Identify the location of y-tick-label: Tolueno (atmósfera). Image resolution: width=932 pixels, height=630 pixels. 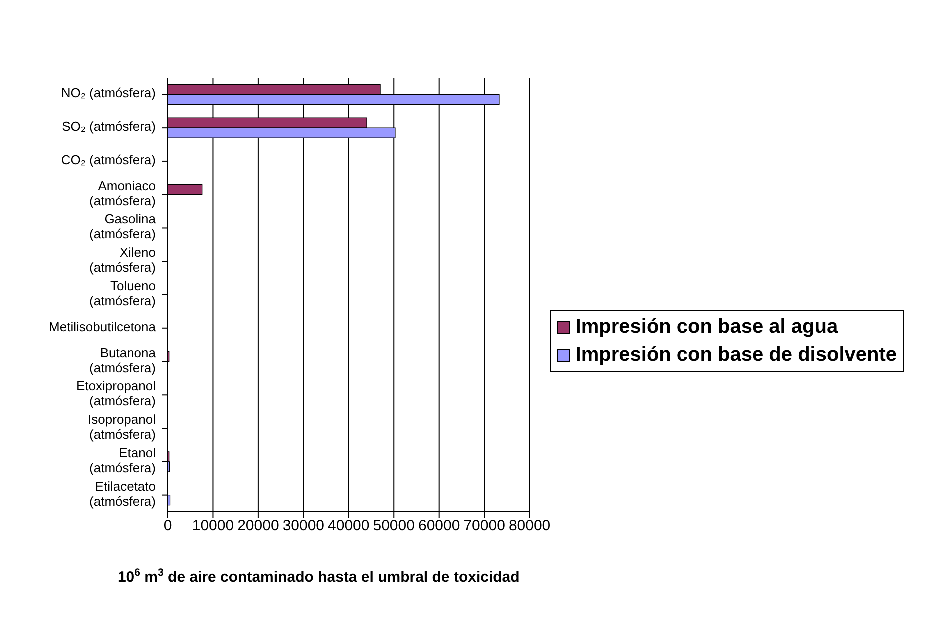
(123, 293).